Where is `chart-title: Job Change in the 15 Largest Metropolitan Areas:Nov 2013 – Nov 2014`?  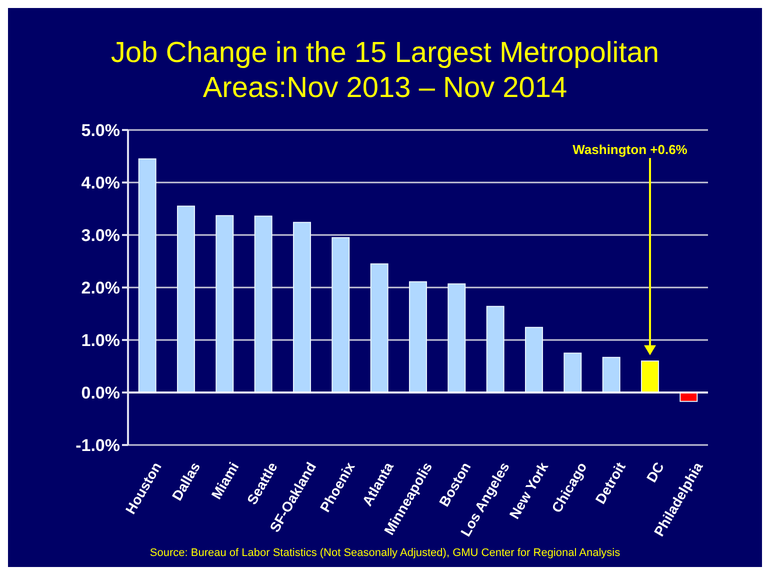 chart-title: Job Change in the 15 Largest Metropolitan Areas:Nov 2013 – Nov 2014 is located at coordinates (385, 71).